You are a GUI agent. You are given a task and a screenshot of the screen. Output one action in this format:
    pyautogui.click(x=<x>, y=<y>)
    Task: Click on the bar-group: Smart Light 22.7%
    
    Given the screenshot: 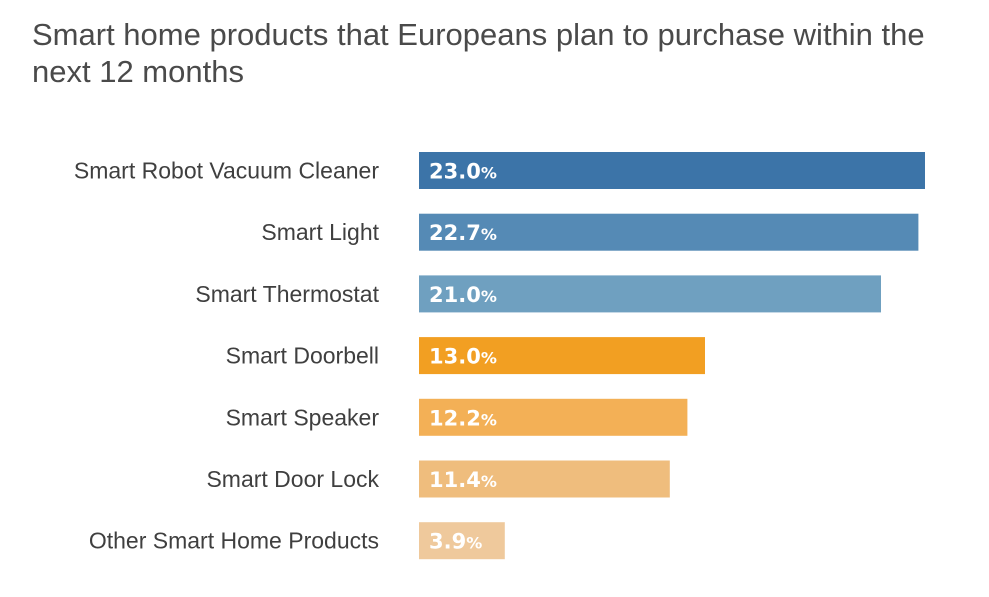 What is the action you would take?
    pyautogui.click(x=590, y=232)
    